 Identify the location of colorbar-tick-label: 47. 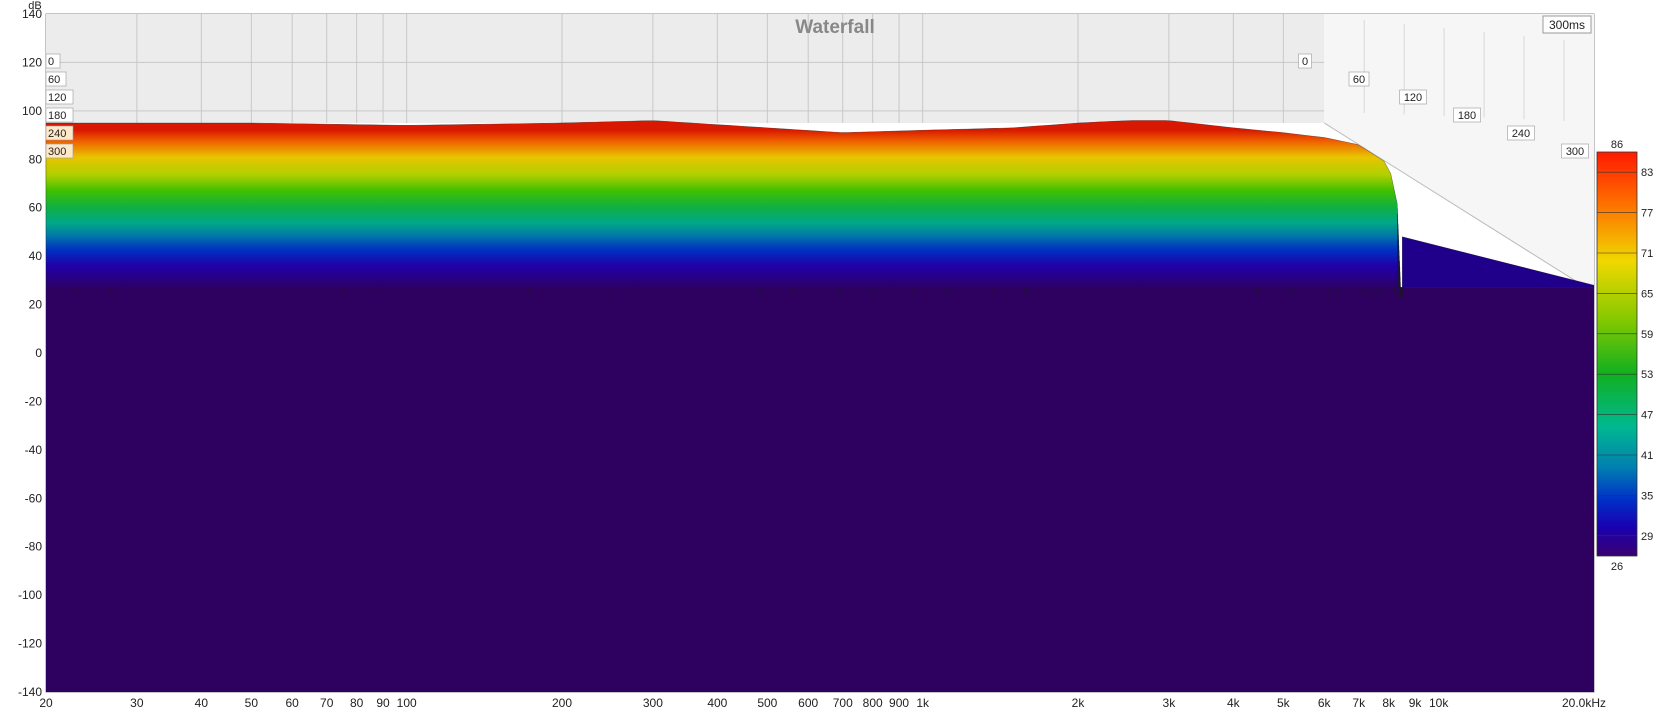
(1647, 416).